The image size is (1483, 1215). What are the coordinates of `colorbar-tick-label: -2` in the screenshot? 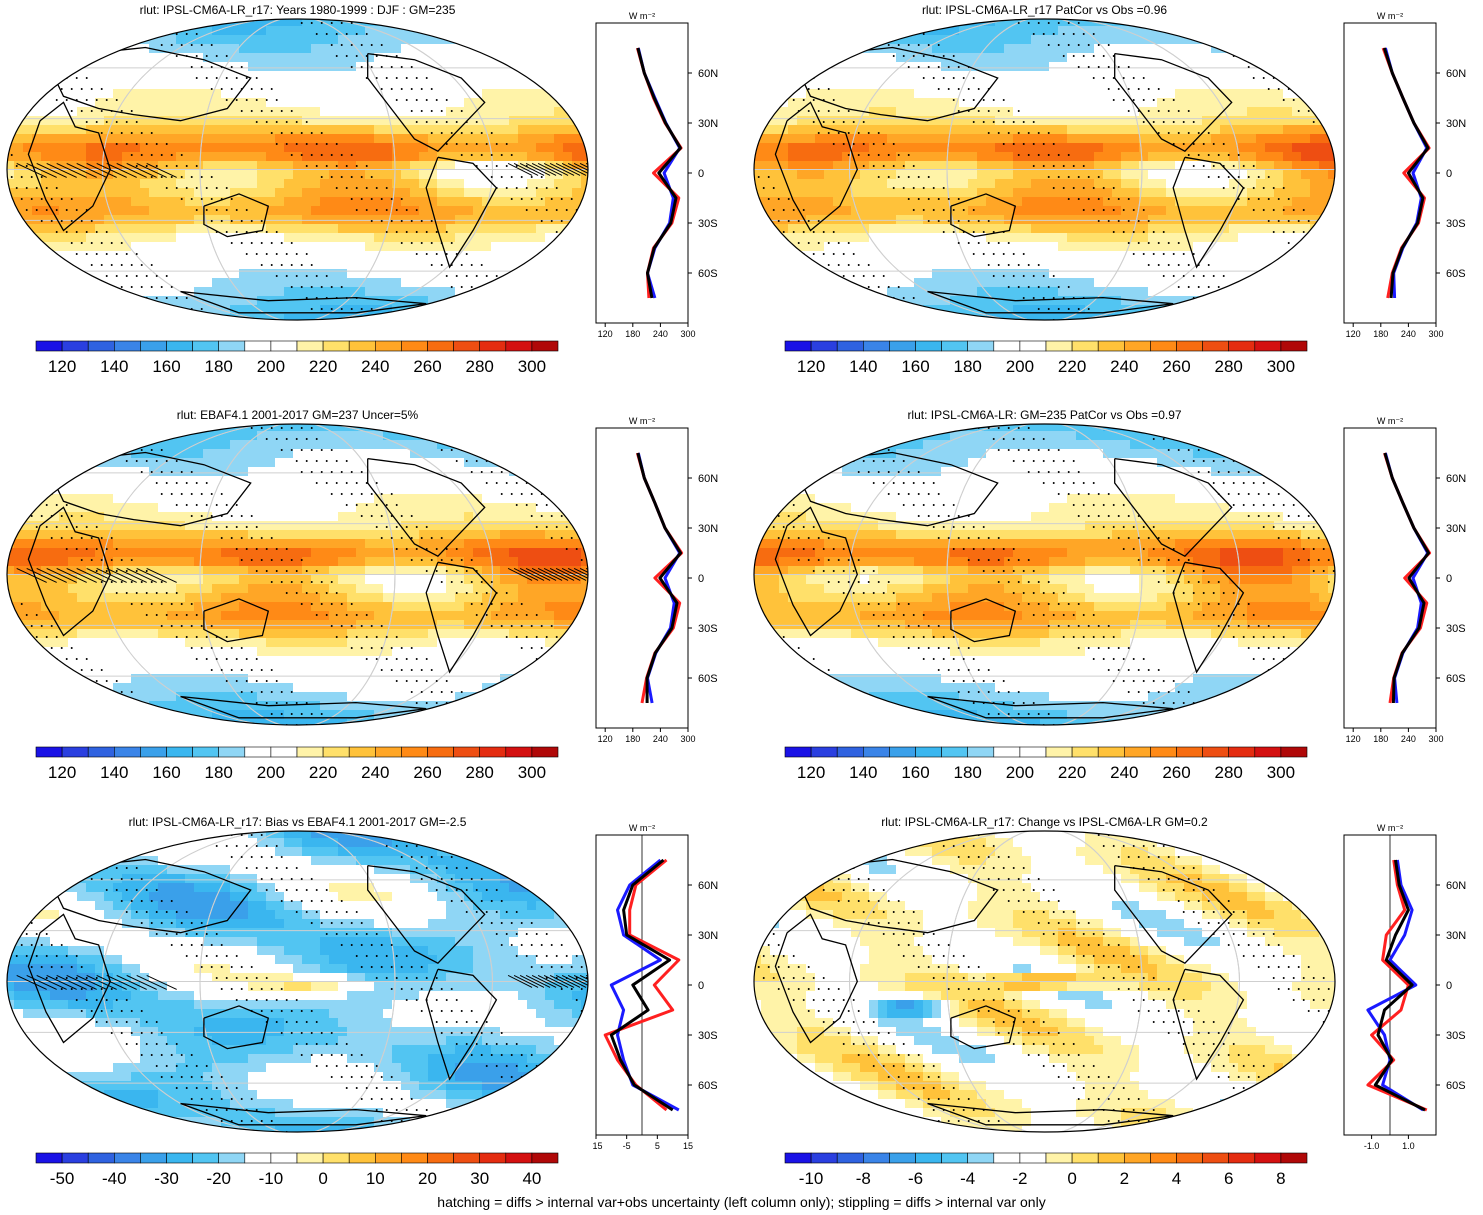 It's located at (1019, 1178).